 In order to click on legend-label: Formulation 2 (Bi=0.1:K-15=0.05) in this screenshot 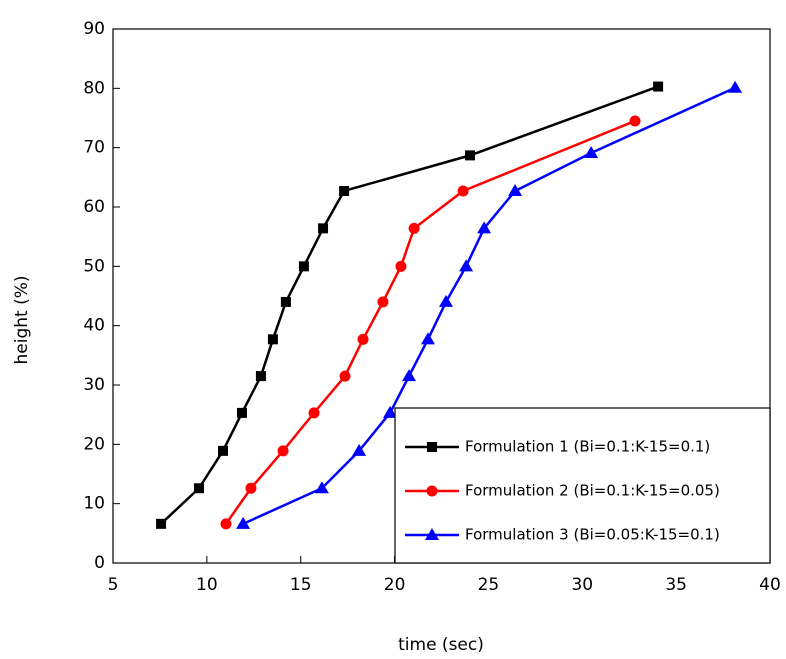, I will do `click(592, 491)`.